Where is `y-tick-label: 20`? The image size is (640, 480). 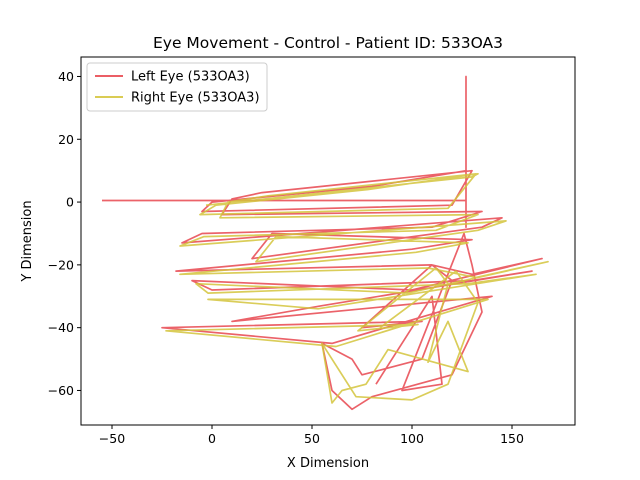
y-tick-label: 20 is located at coordinates (66, 139).